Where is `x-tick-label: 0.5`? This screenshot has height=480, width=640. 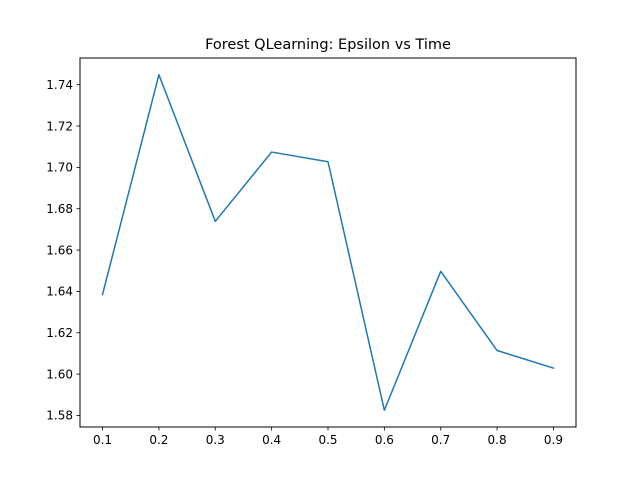
x-tick-label: 0.5 is located at coordinates (327, 440).